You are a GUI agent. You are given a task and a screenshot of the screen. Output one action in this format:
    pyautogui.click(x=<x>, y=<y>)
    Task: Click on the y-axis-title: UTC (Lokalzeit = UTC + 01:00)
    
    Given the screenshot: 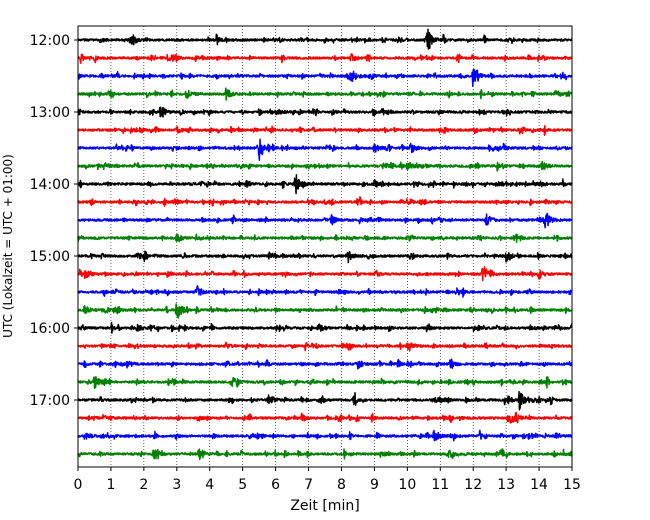 What is the action you would take?
    pyautogui.click(x=8, y=246)
    